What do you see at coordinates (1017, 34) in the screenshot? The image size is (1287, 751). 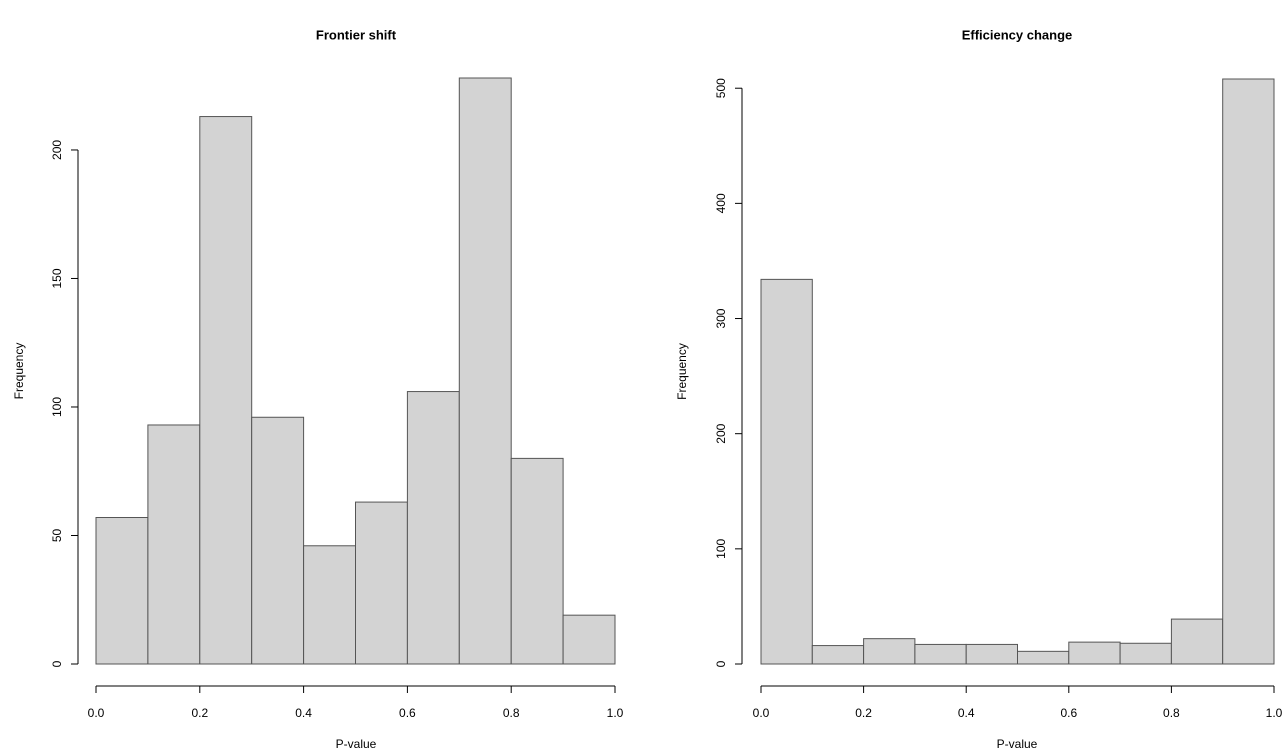 I see `chart-title: Efficiency change` at bounding box center [1017, 34].